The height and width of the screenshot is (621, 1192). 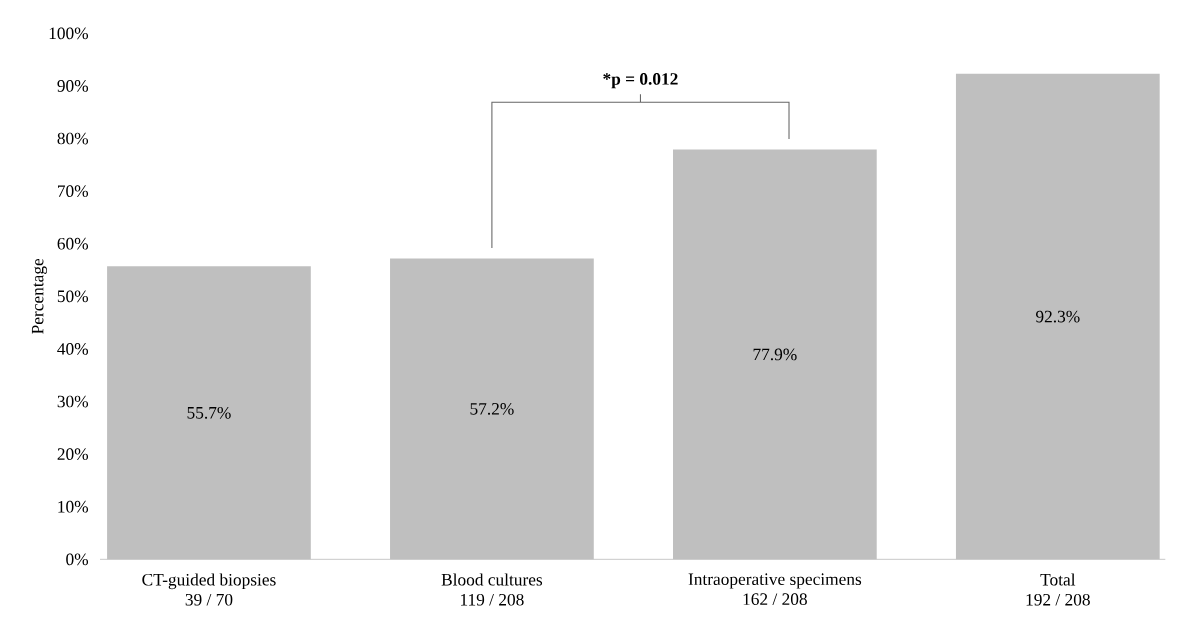 What do you see at coordinates (39, 296) in the screenshot?
I see `y-axis-title: Percentage` at bounding box center [39, 296].